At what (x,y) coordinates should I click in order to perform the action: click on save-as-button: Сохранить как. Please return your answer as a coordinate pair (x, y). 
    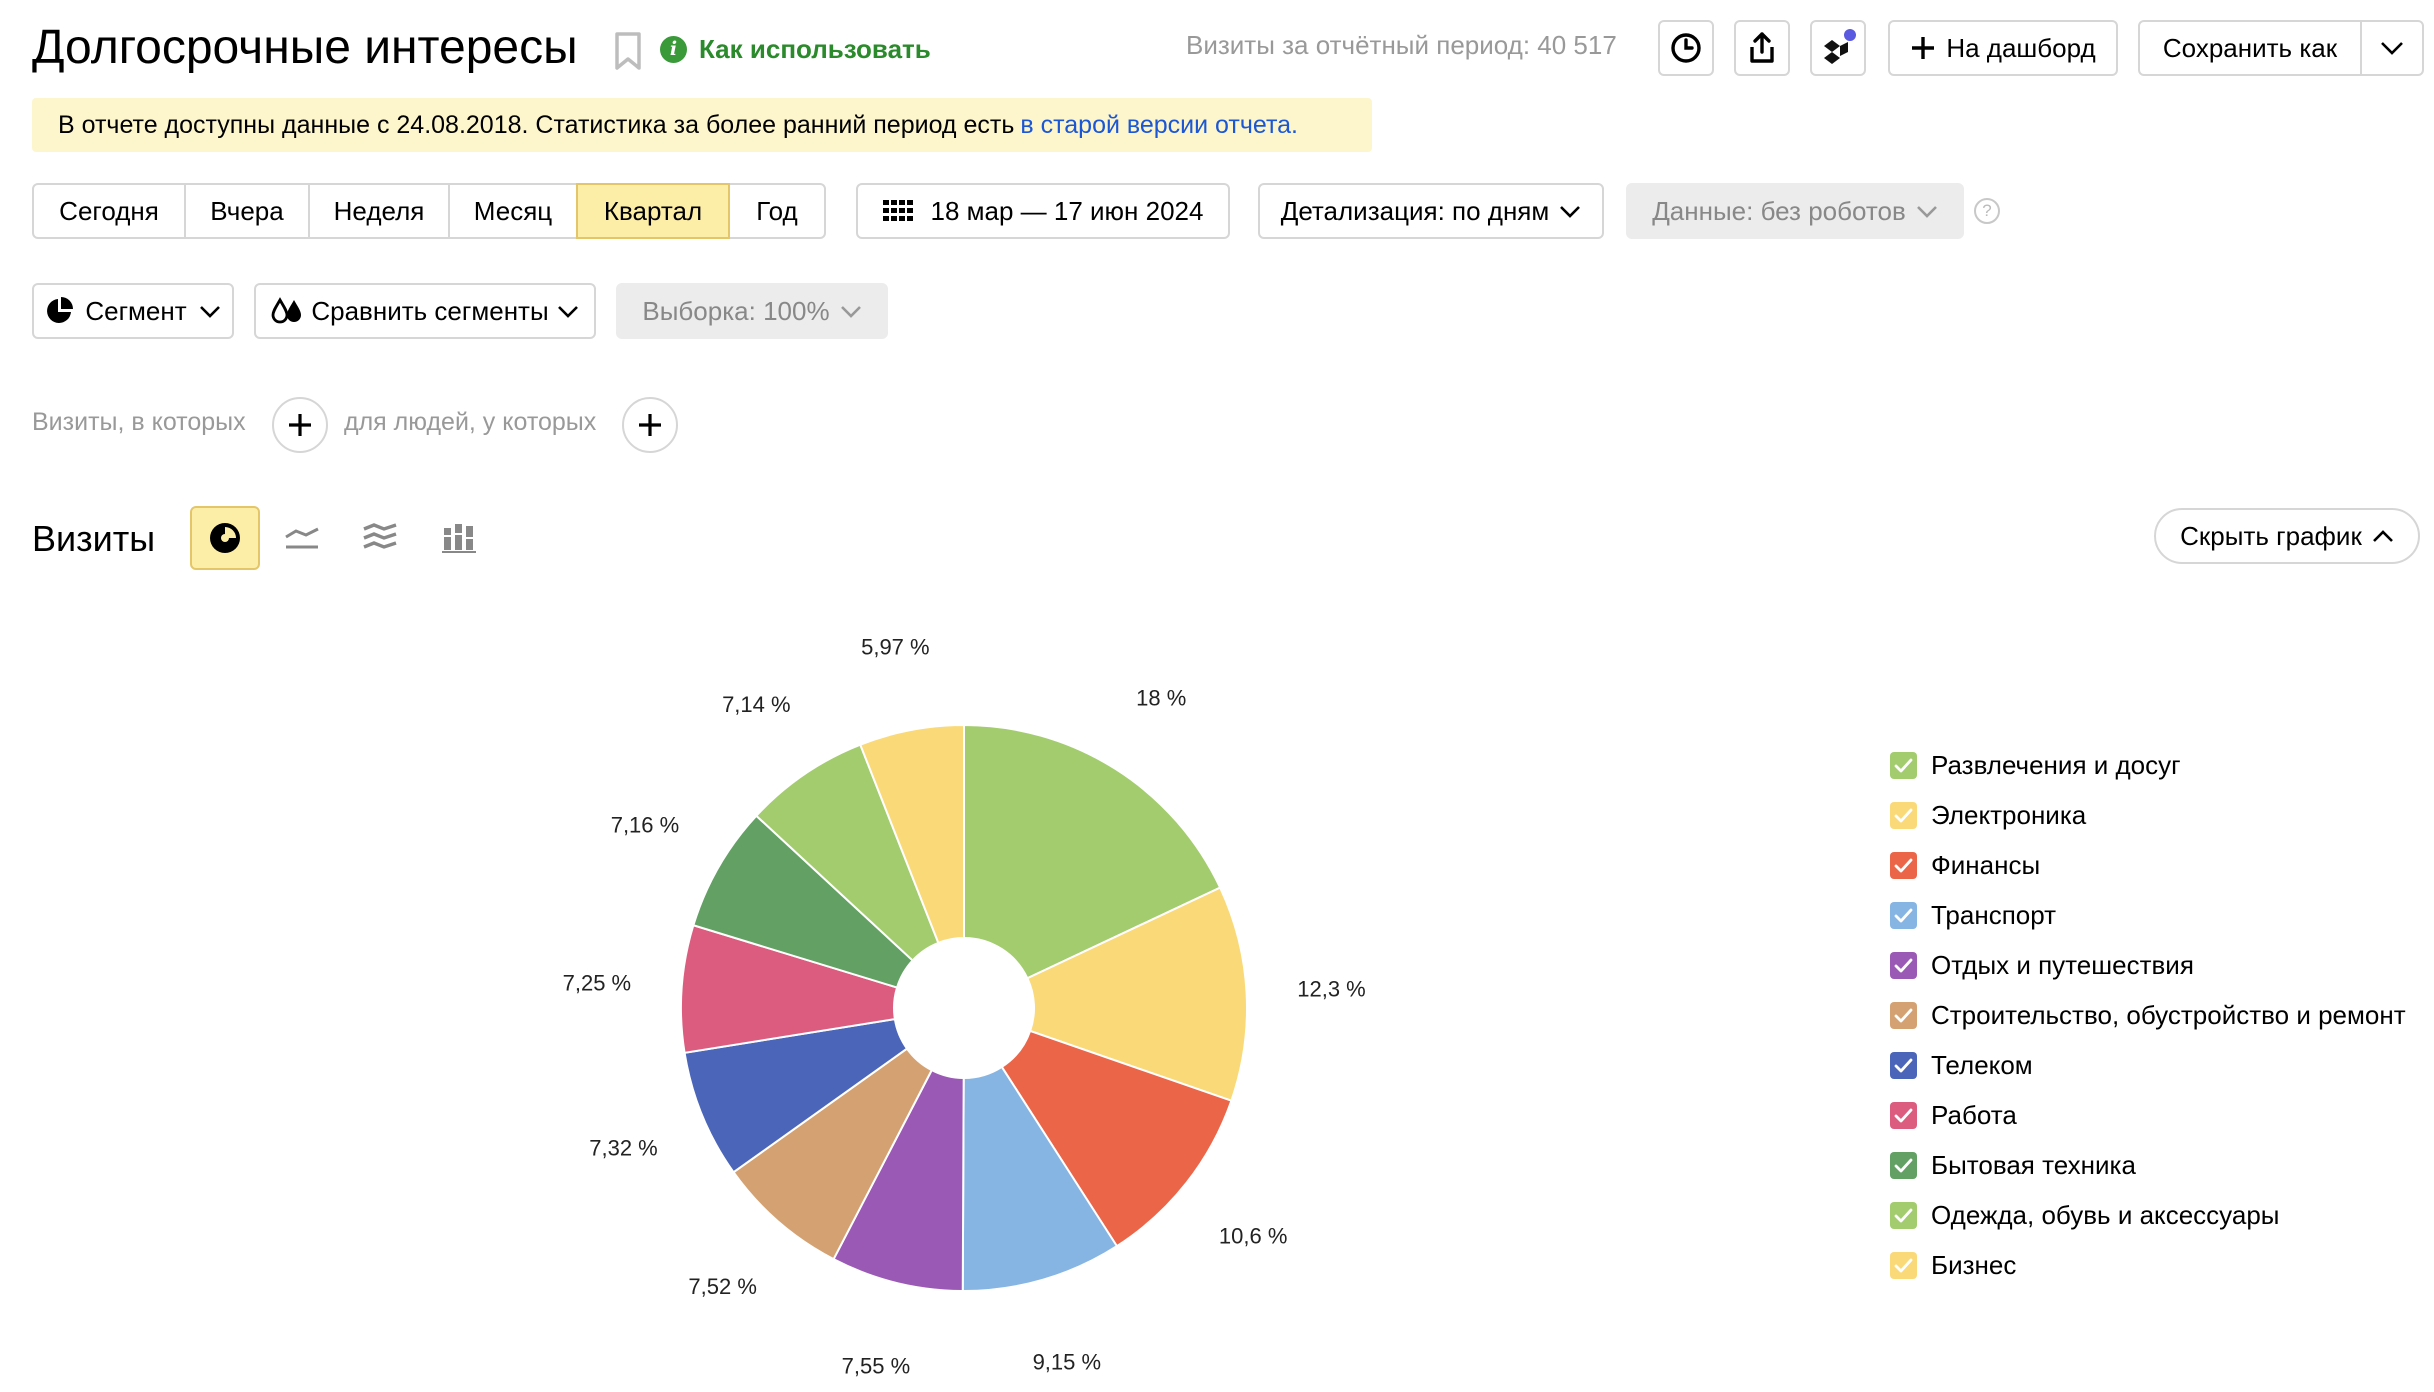
    Looking at the image, I should click on (2250, 48).